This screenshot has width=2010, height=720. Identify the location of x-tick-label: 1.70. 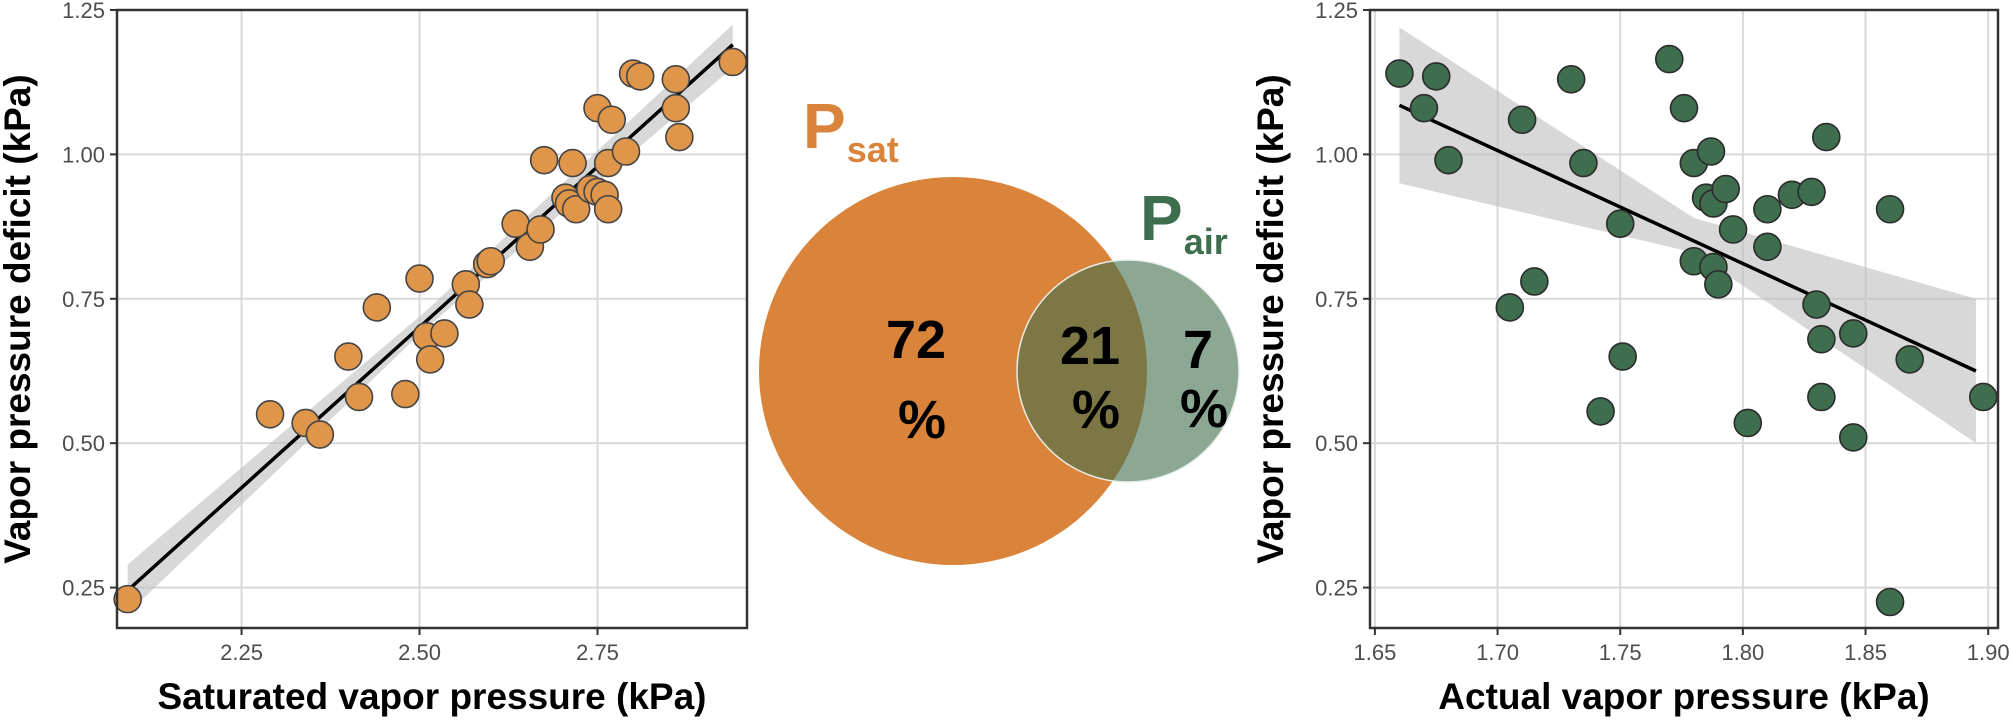
(1497, 652).